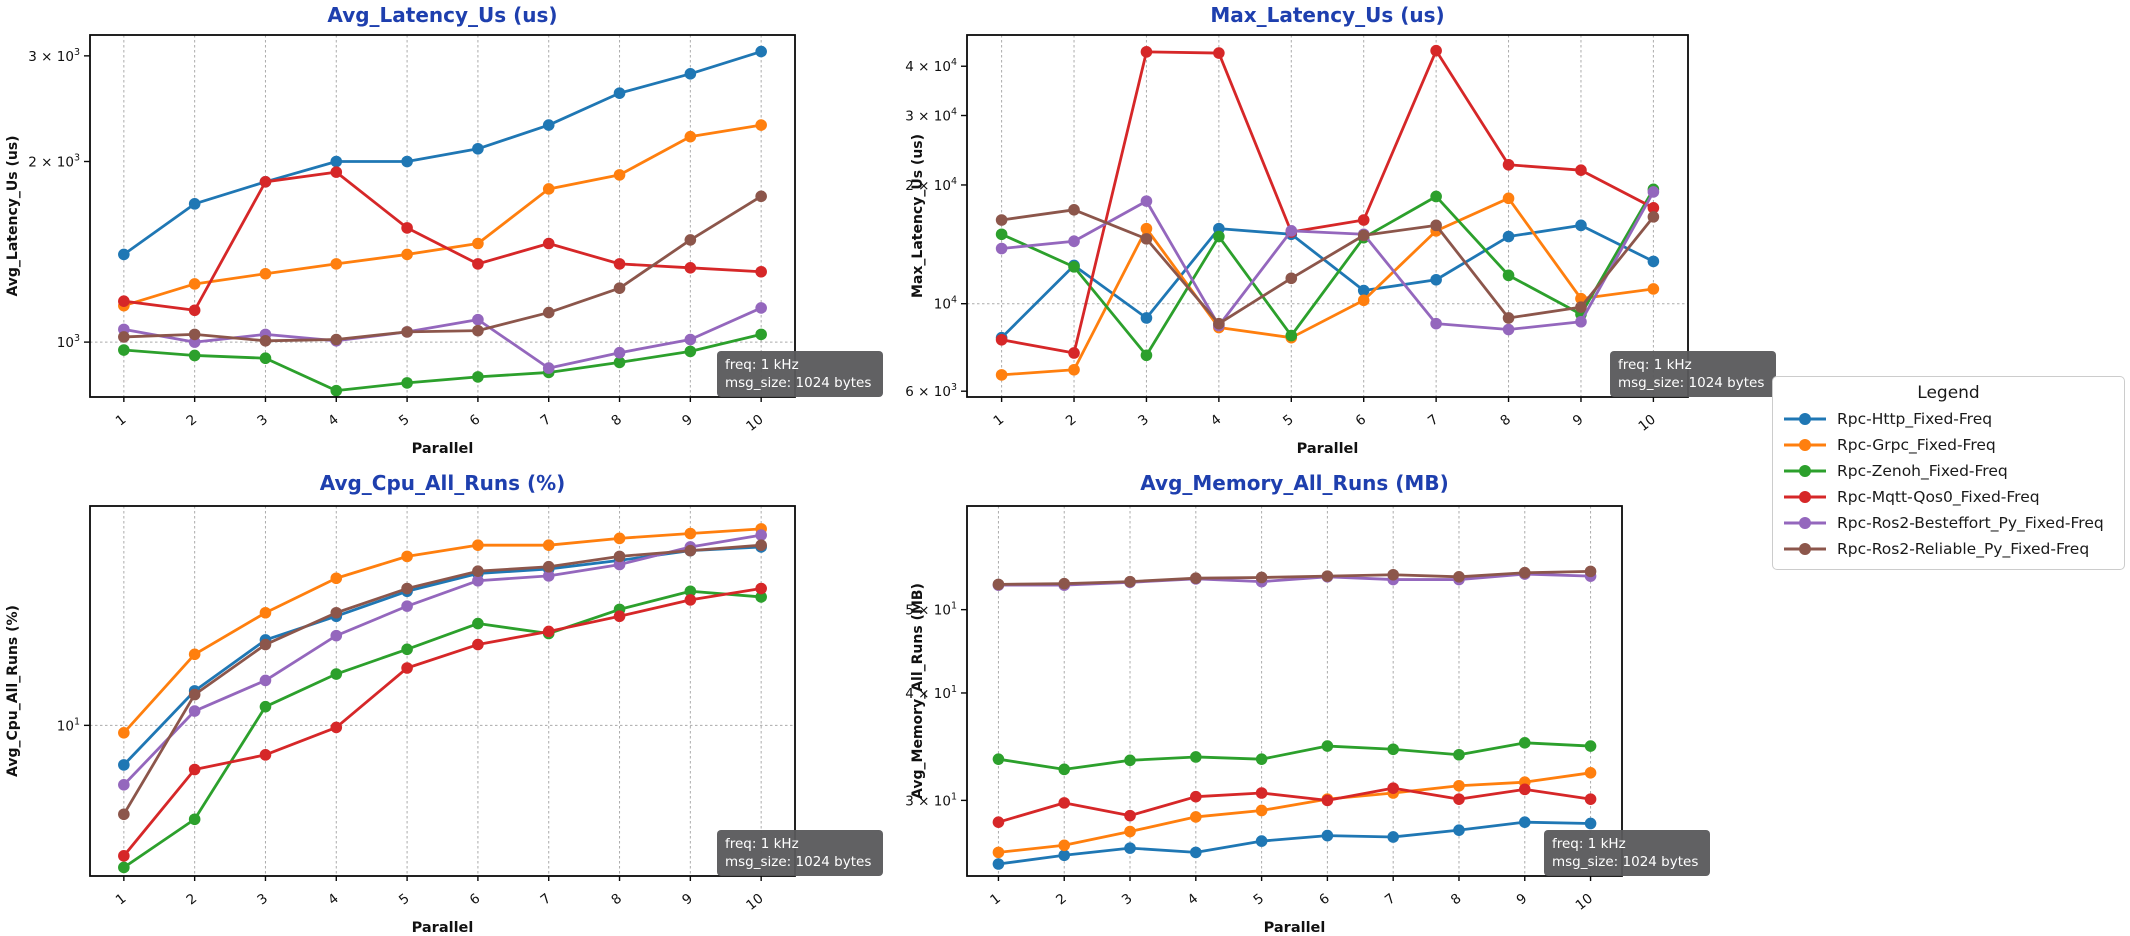  I want to click on y-axis-label: Avg_Cpu_All_Runs (%), so click(13, 691).